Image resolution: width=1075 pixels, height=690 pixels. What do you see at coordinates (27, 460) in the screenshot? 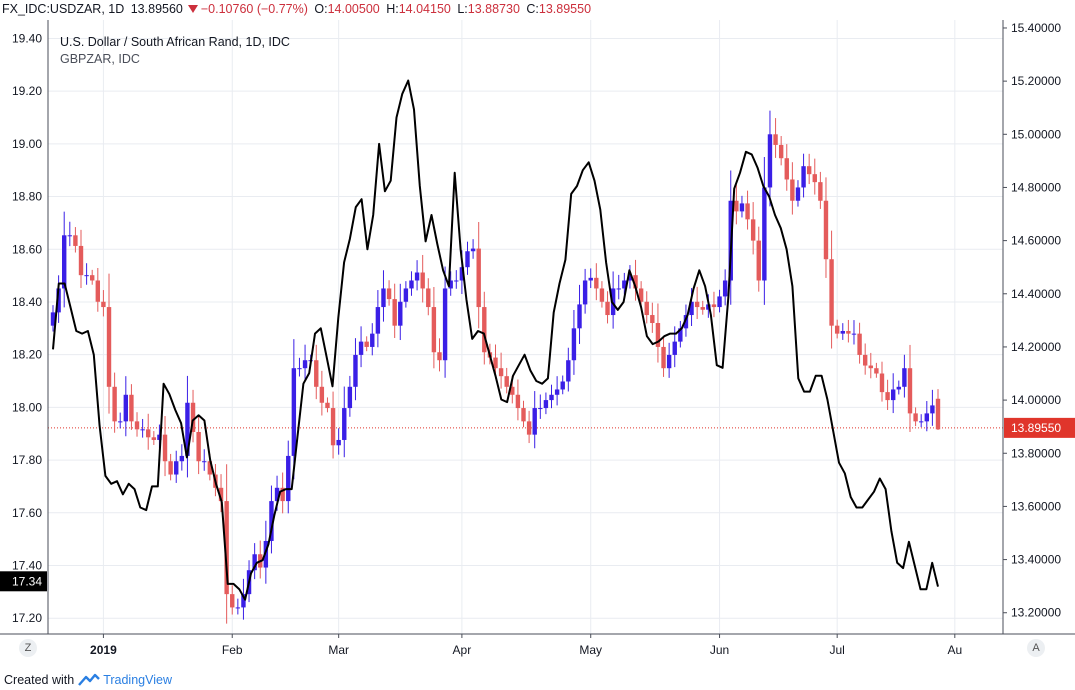
I see `left-tick-label: 17.80` at bounding box center [27, 460].